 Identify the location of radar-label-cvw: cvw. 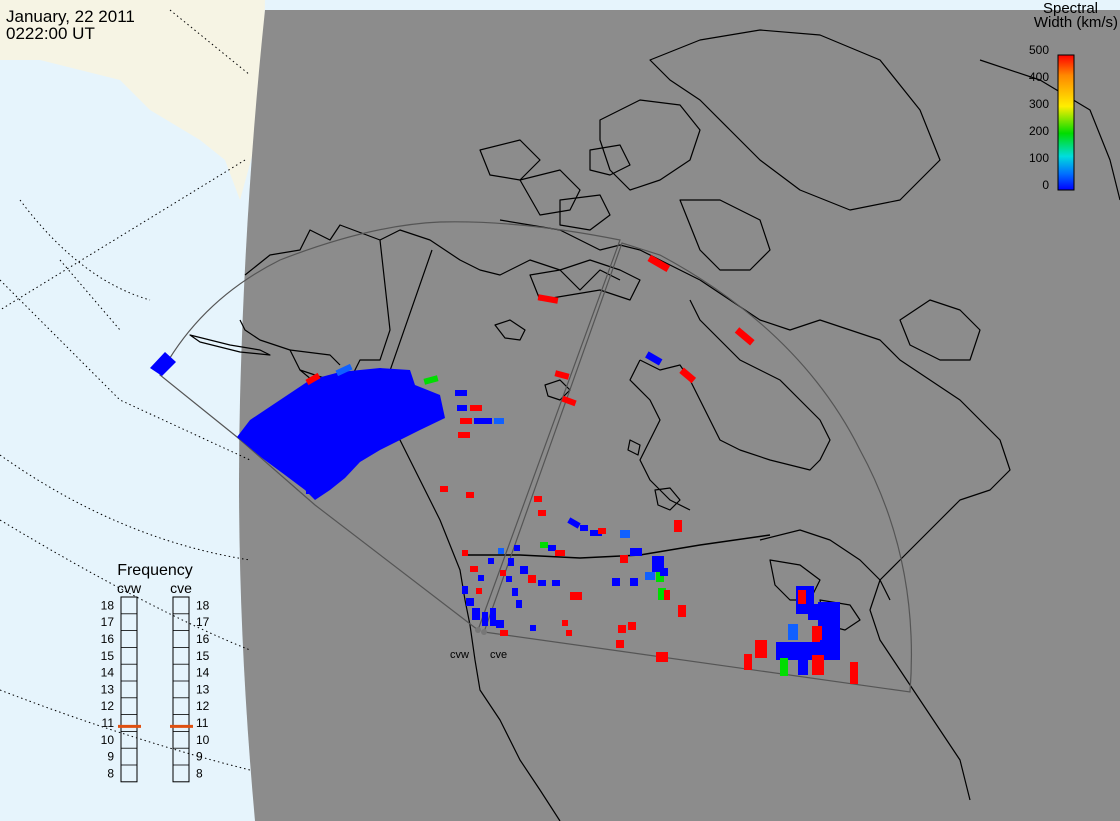
(459, 655).